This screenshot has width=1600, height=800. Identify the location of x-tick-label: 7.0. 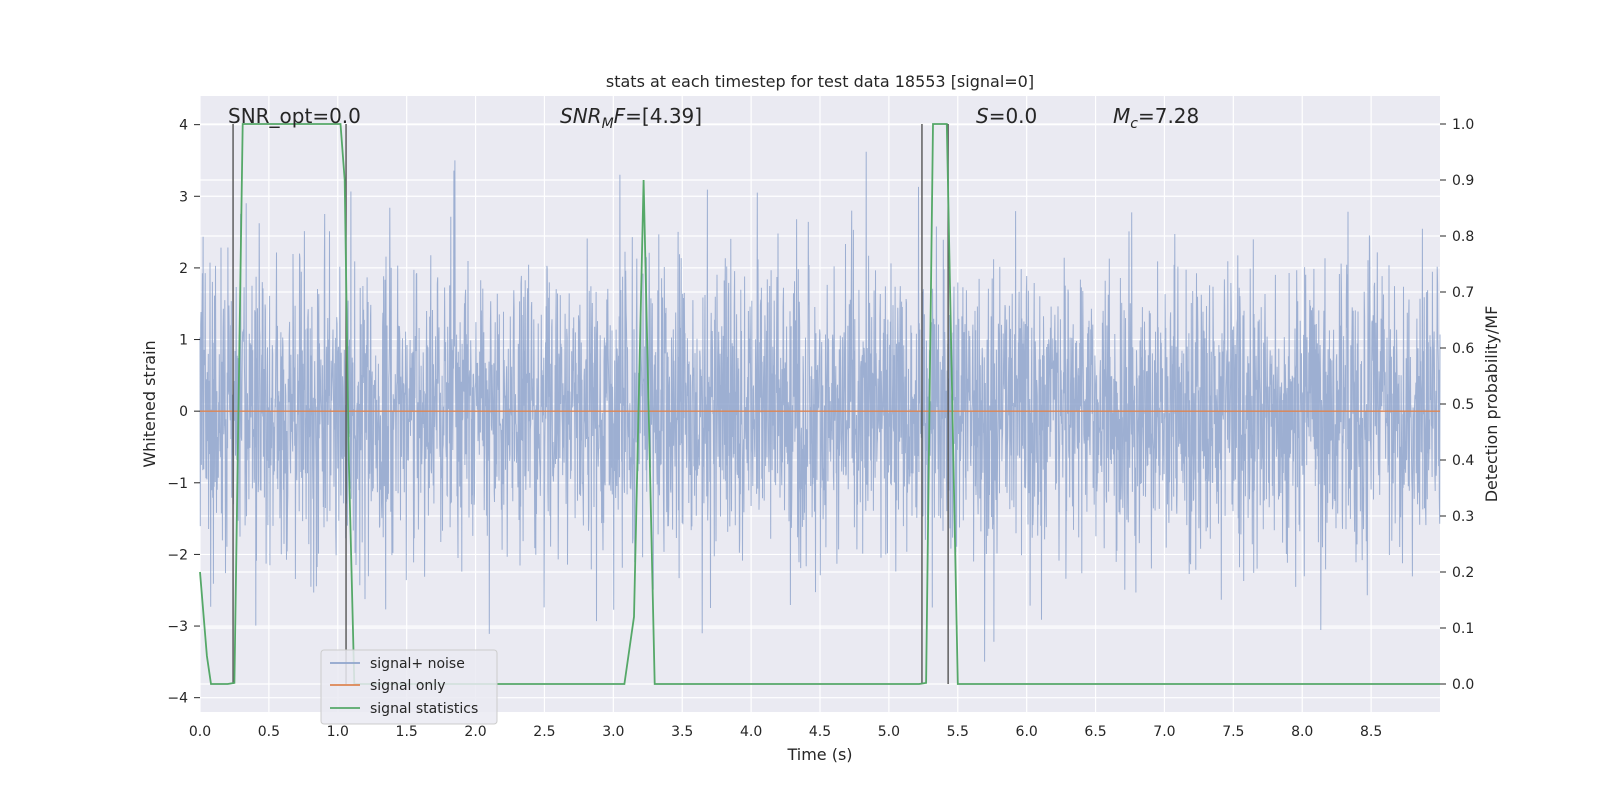
(1164, 732).